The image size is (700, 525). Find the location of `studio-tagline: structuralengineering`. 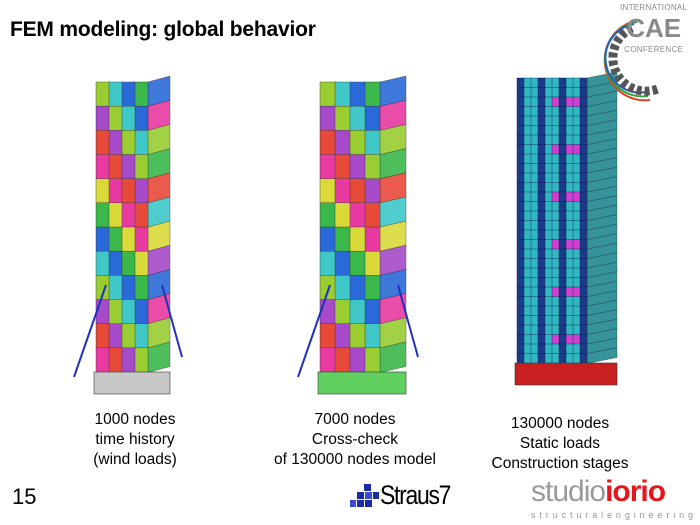

studio-tagline: structuralengineering is located at coordinates (614, 515).